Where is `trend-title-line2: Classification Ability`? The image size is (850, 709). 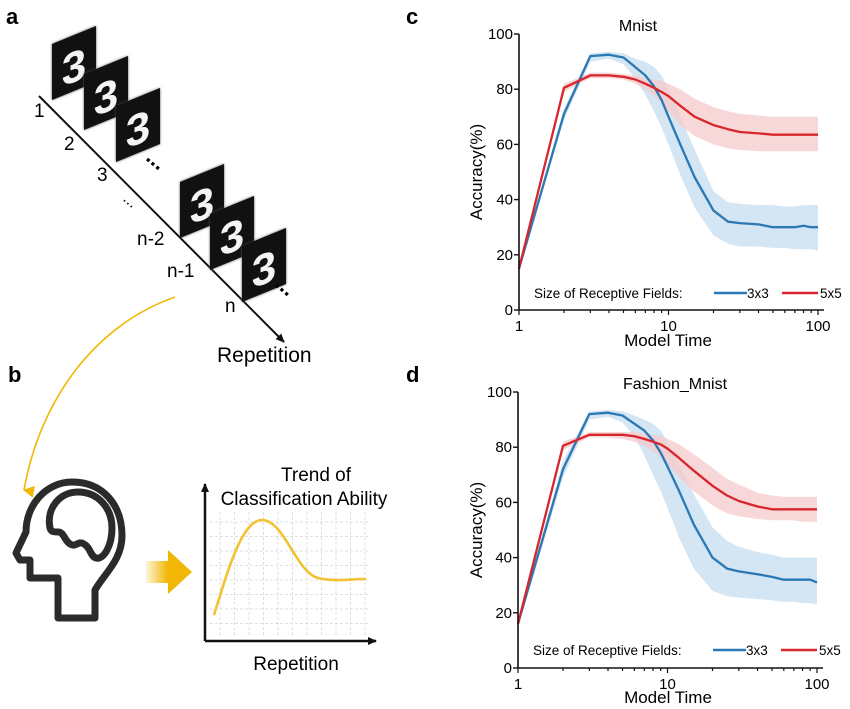
trend-title-line2: Classification Ability is located at coordinates (304, 499).